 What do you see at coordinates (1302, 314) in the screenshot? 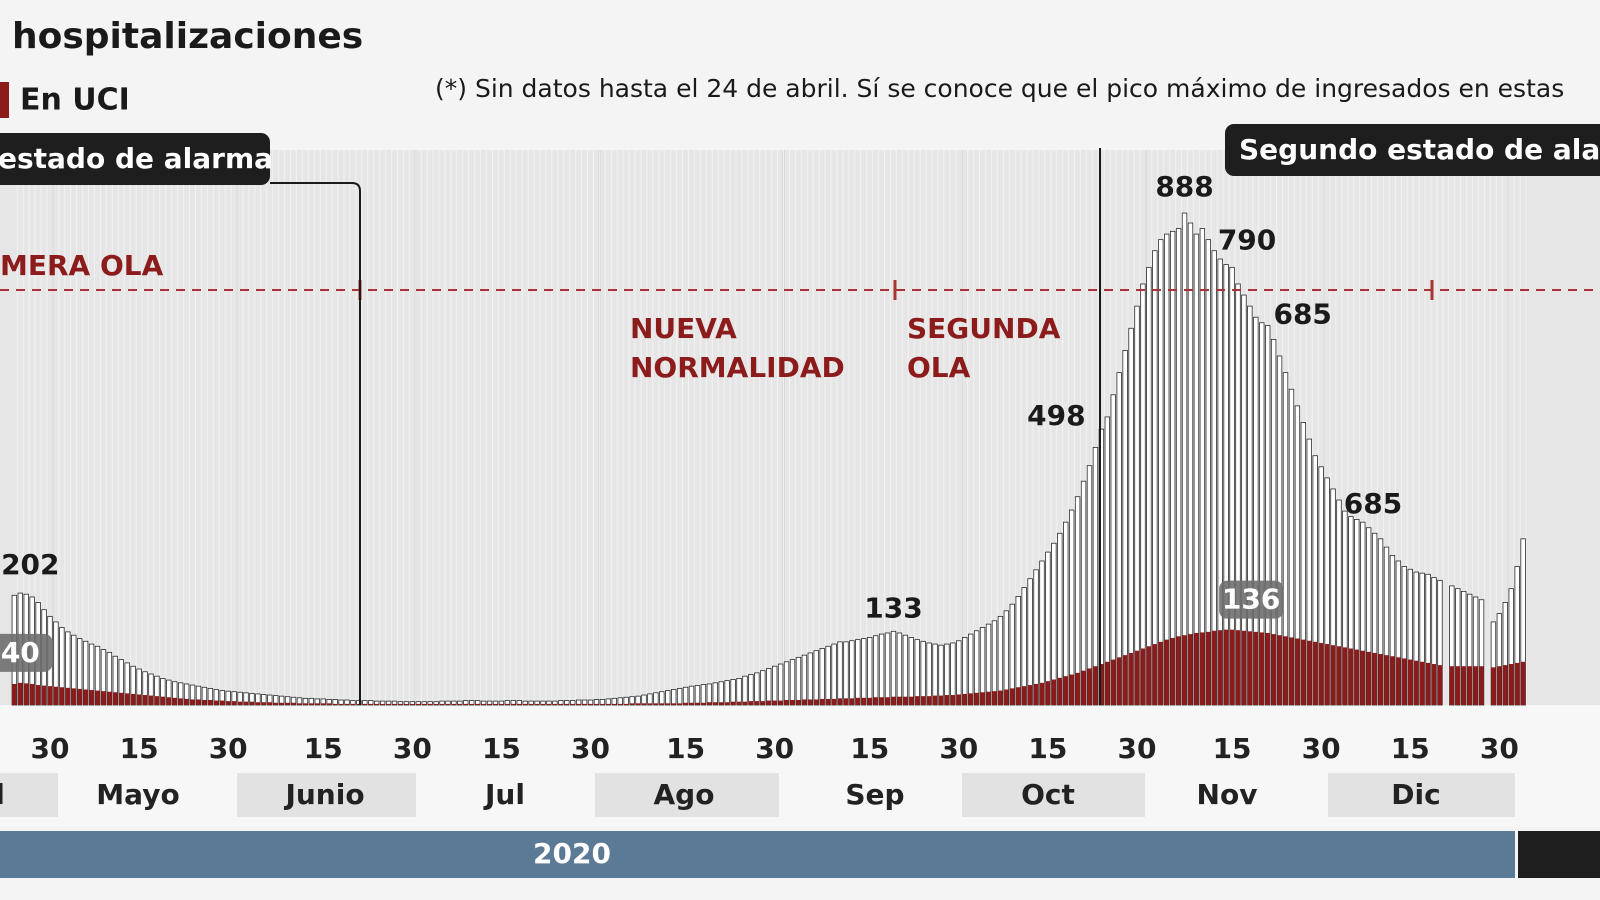
I see `data-label: 685` at bounding box center [1302, 314].